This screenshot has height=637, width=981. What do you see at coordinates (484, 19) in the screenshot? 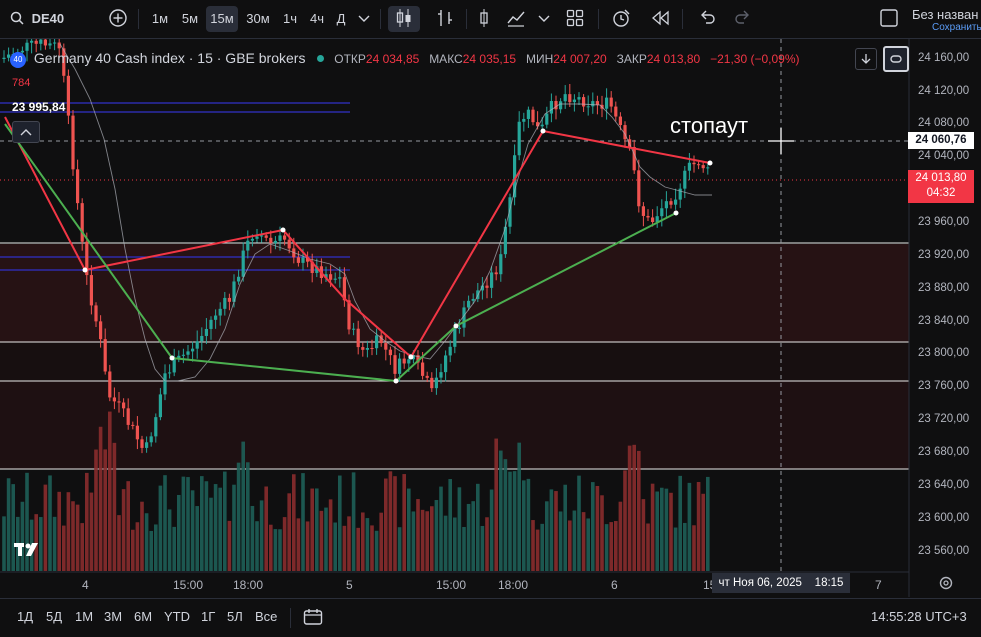
I see `chart-style-button` at bounding box center [484, 19].